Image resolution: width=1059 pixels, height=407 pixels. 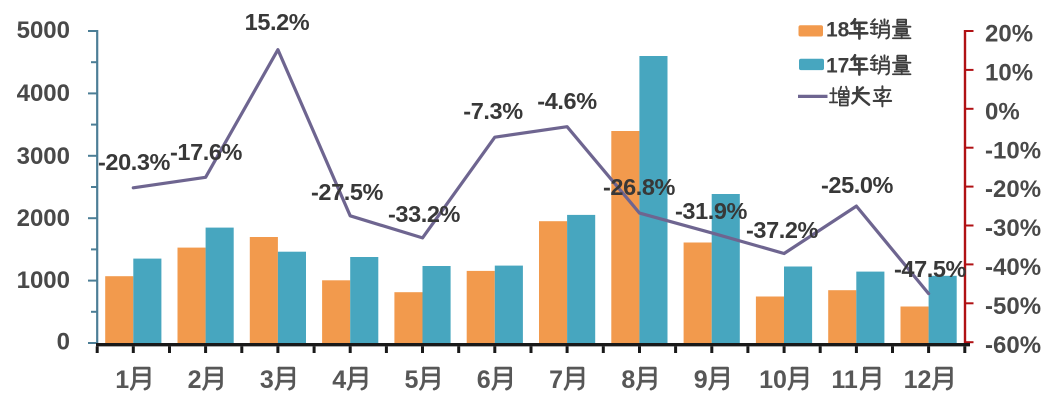 I want to click on svg-text: 4, so click(x=339, y=380).